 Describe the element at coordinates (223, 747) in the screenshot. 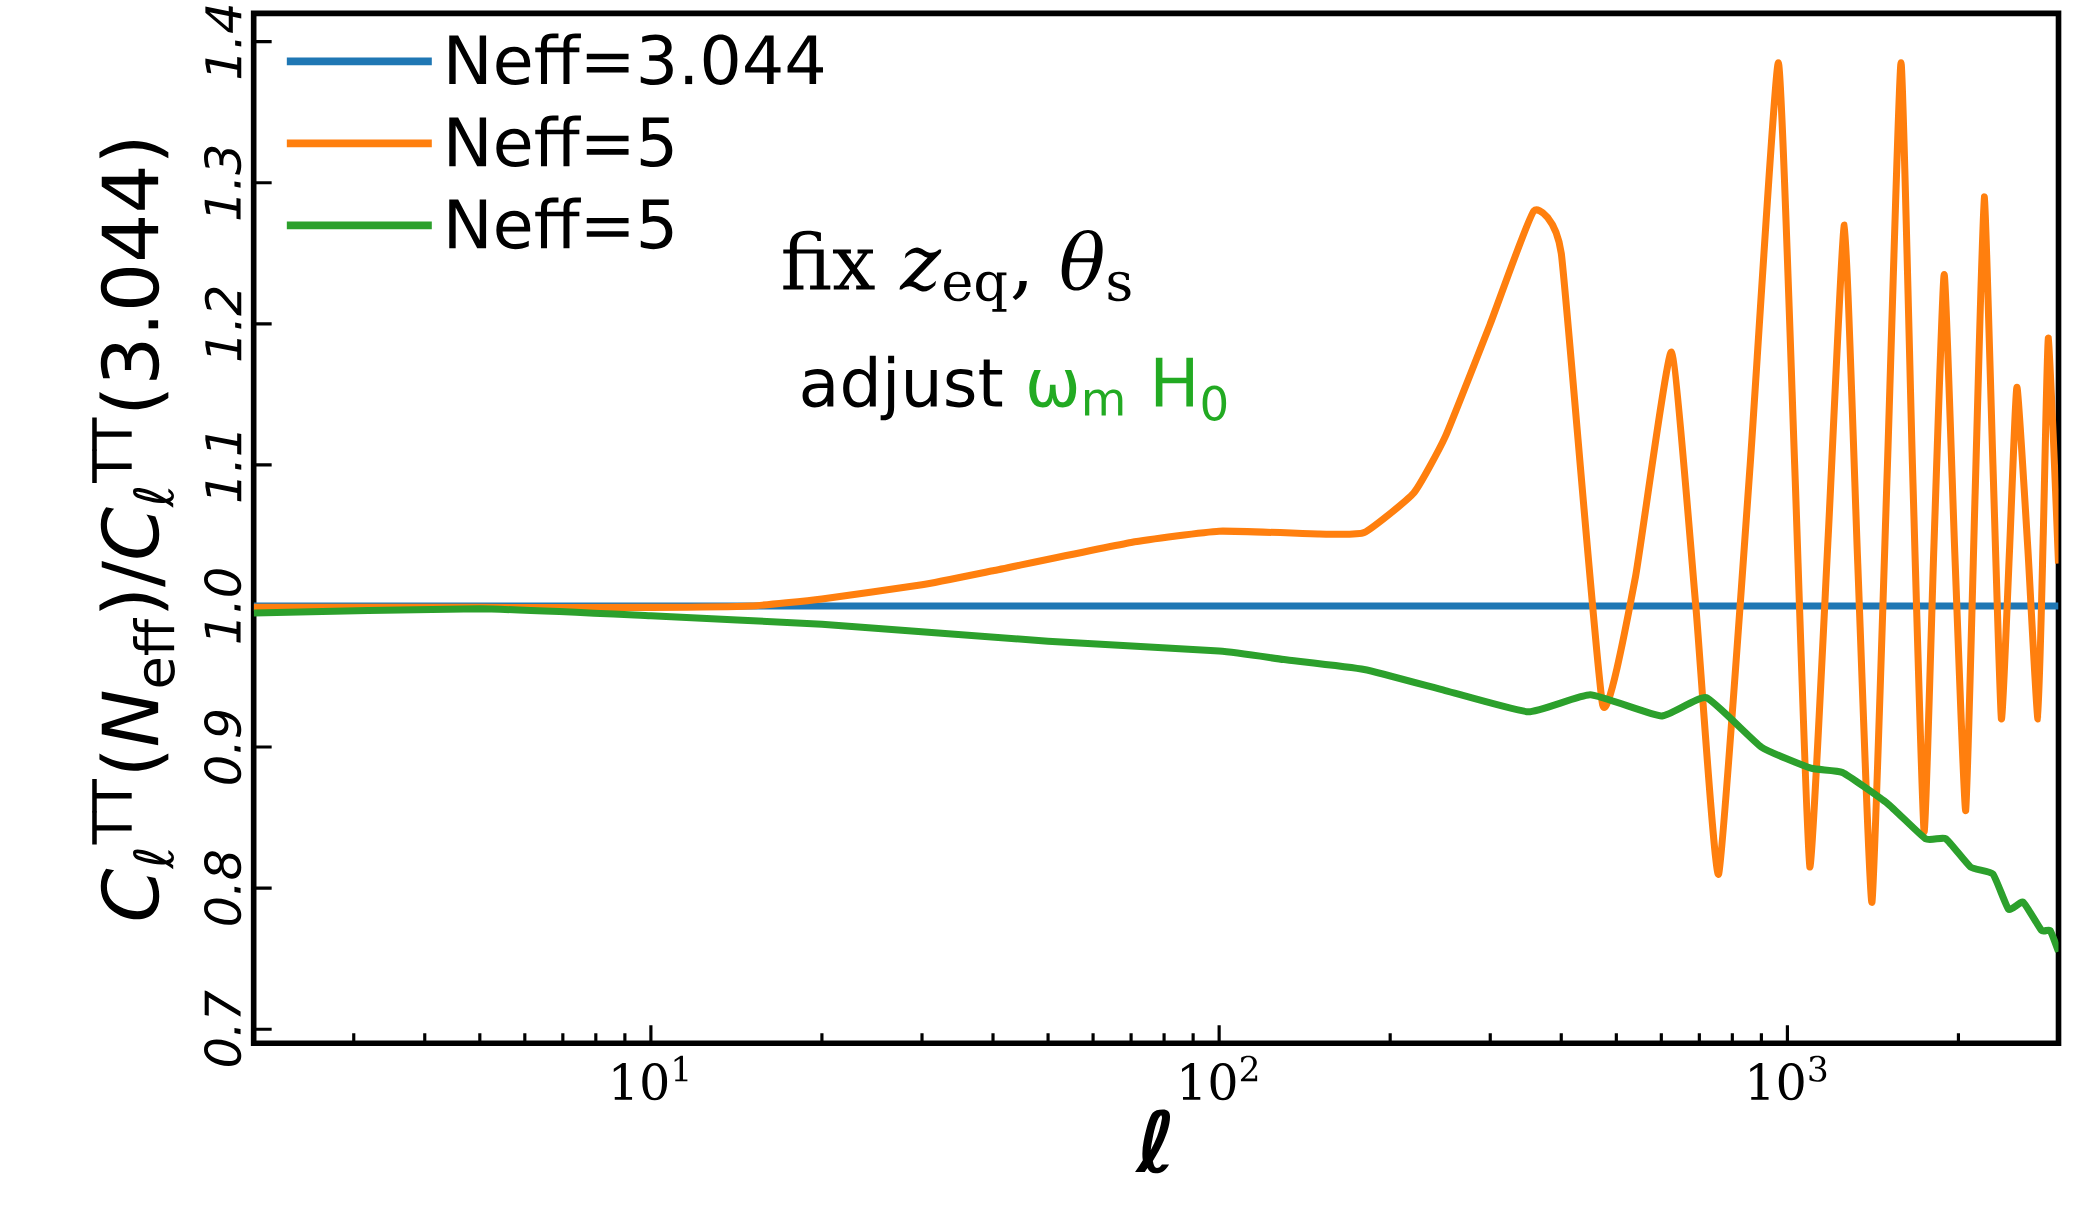

I see `y-tick-label: 0.9` at that location.